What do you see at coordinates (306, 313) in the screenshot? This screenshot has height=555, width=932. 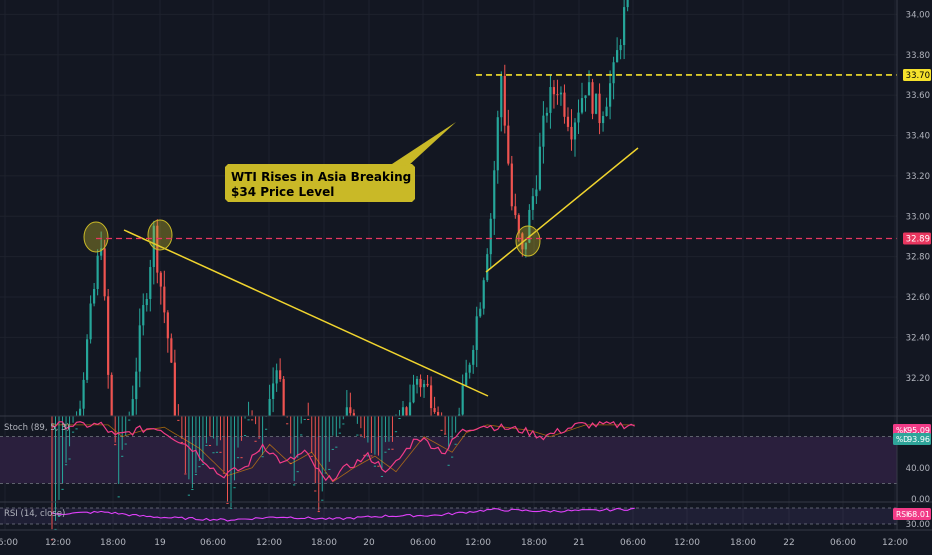 I see `descending-trendline` at bounding box center [306, 313].